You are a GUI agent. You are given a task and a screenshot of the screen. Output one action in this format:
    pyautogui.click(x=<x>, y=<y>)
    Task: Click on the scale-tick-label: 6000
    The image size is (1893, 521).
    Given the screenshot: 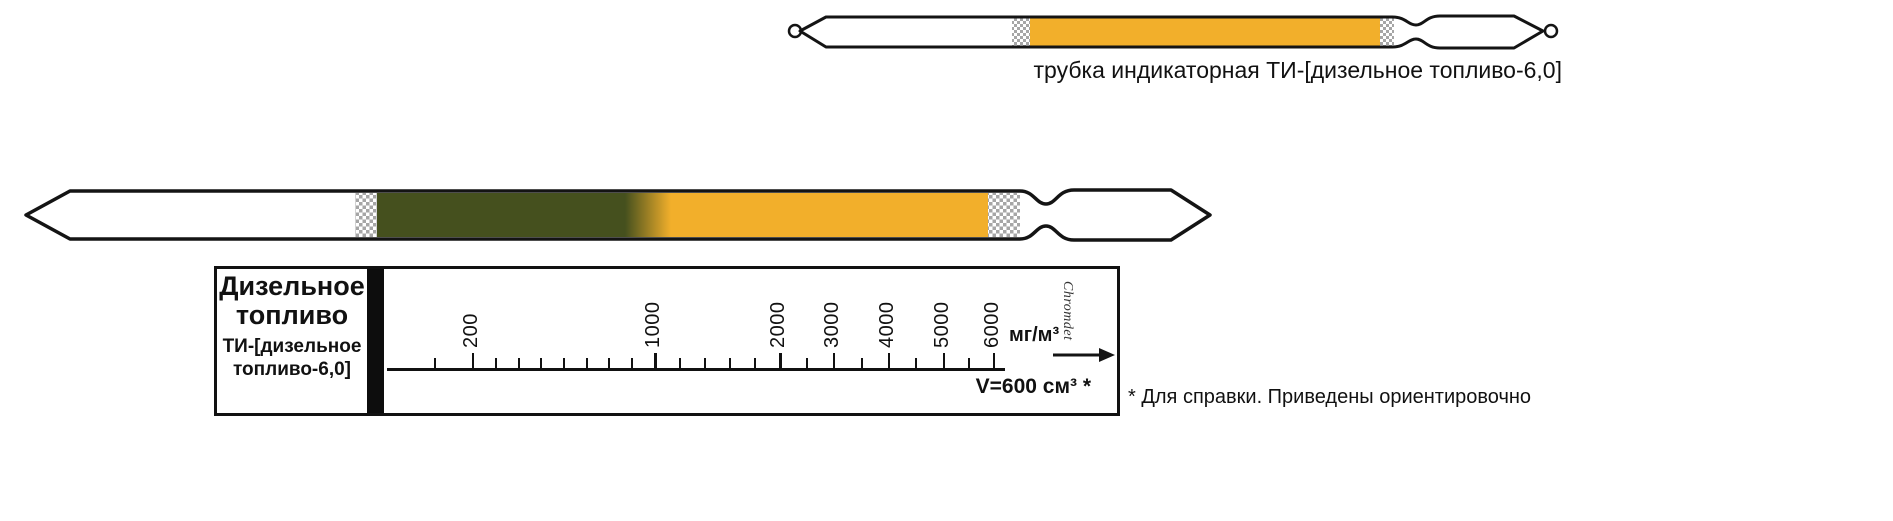 What is the action you would take?
    pyautogui.click(x=991, y=325)
    